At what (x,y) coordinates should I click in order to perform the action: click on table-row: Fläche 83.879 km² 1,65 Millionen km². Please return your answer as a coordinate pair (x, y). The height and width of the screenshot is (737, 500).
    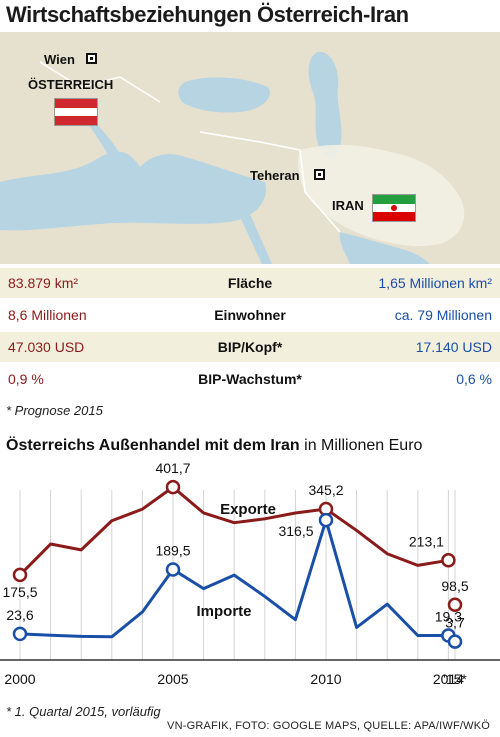
    Looking at the image, I should click on (250, 284).